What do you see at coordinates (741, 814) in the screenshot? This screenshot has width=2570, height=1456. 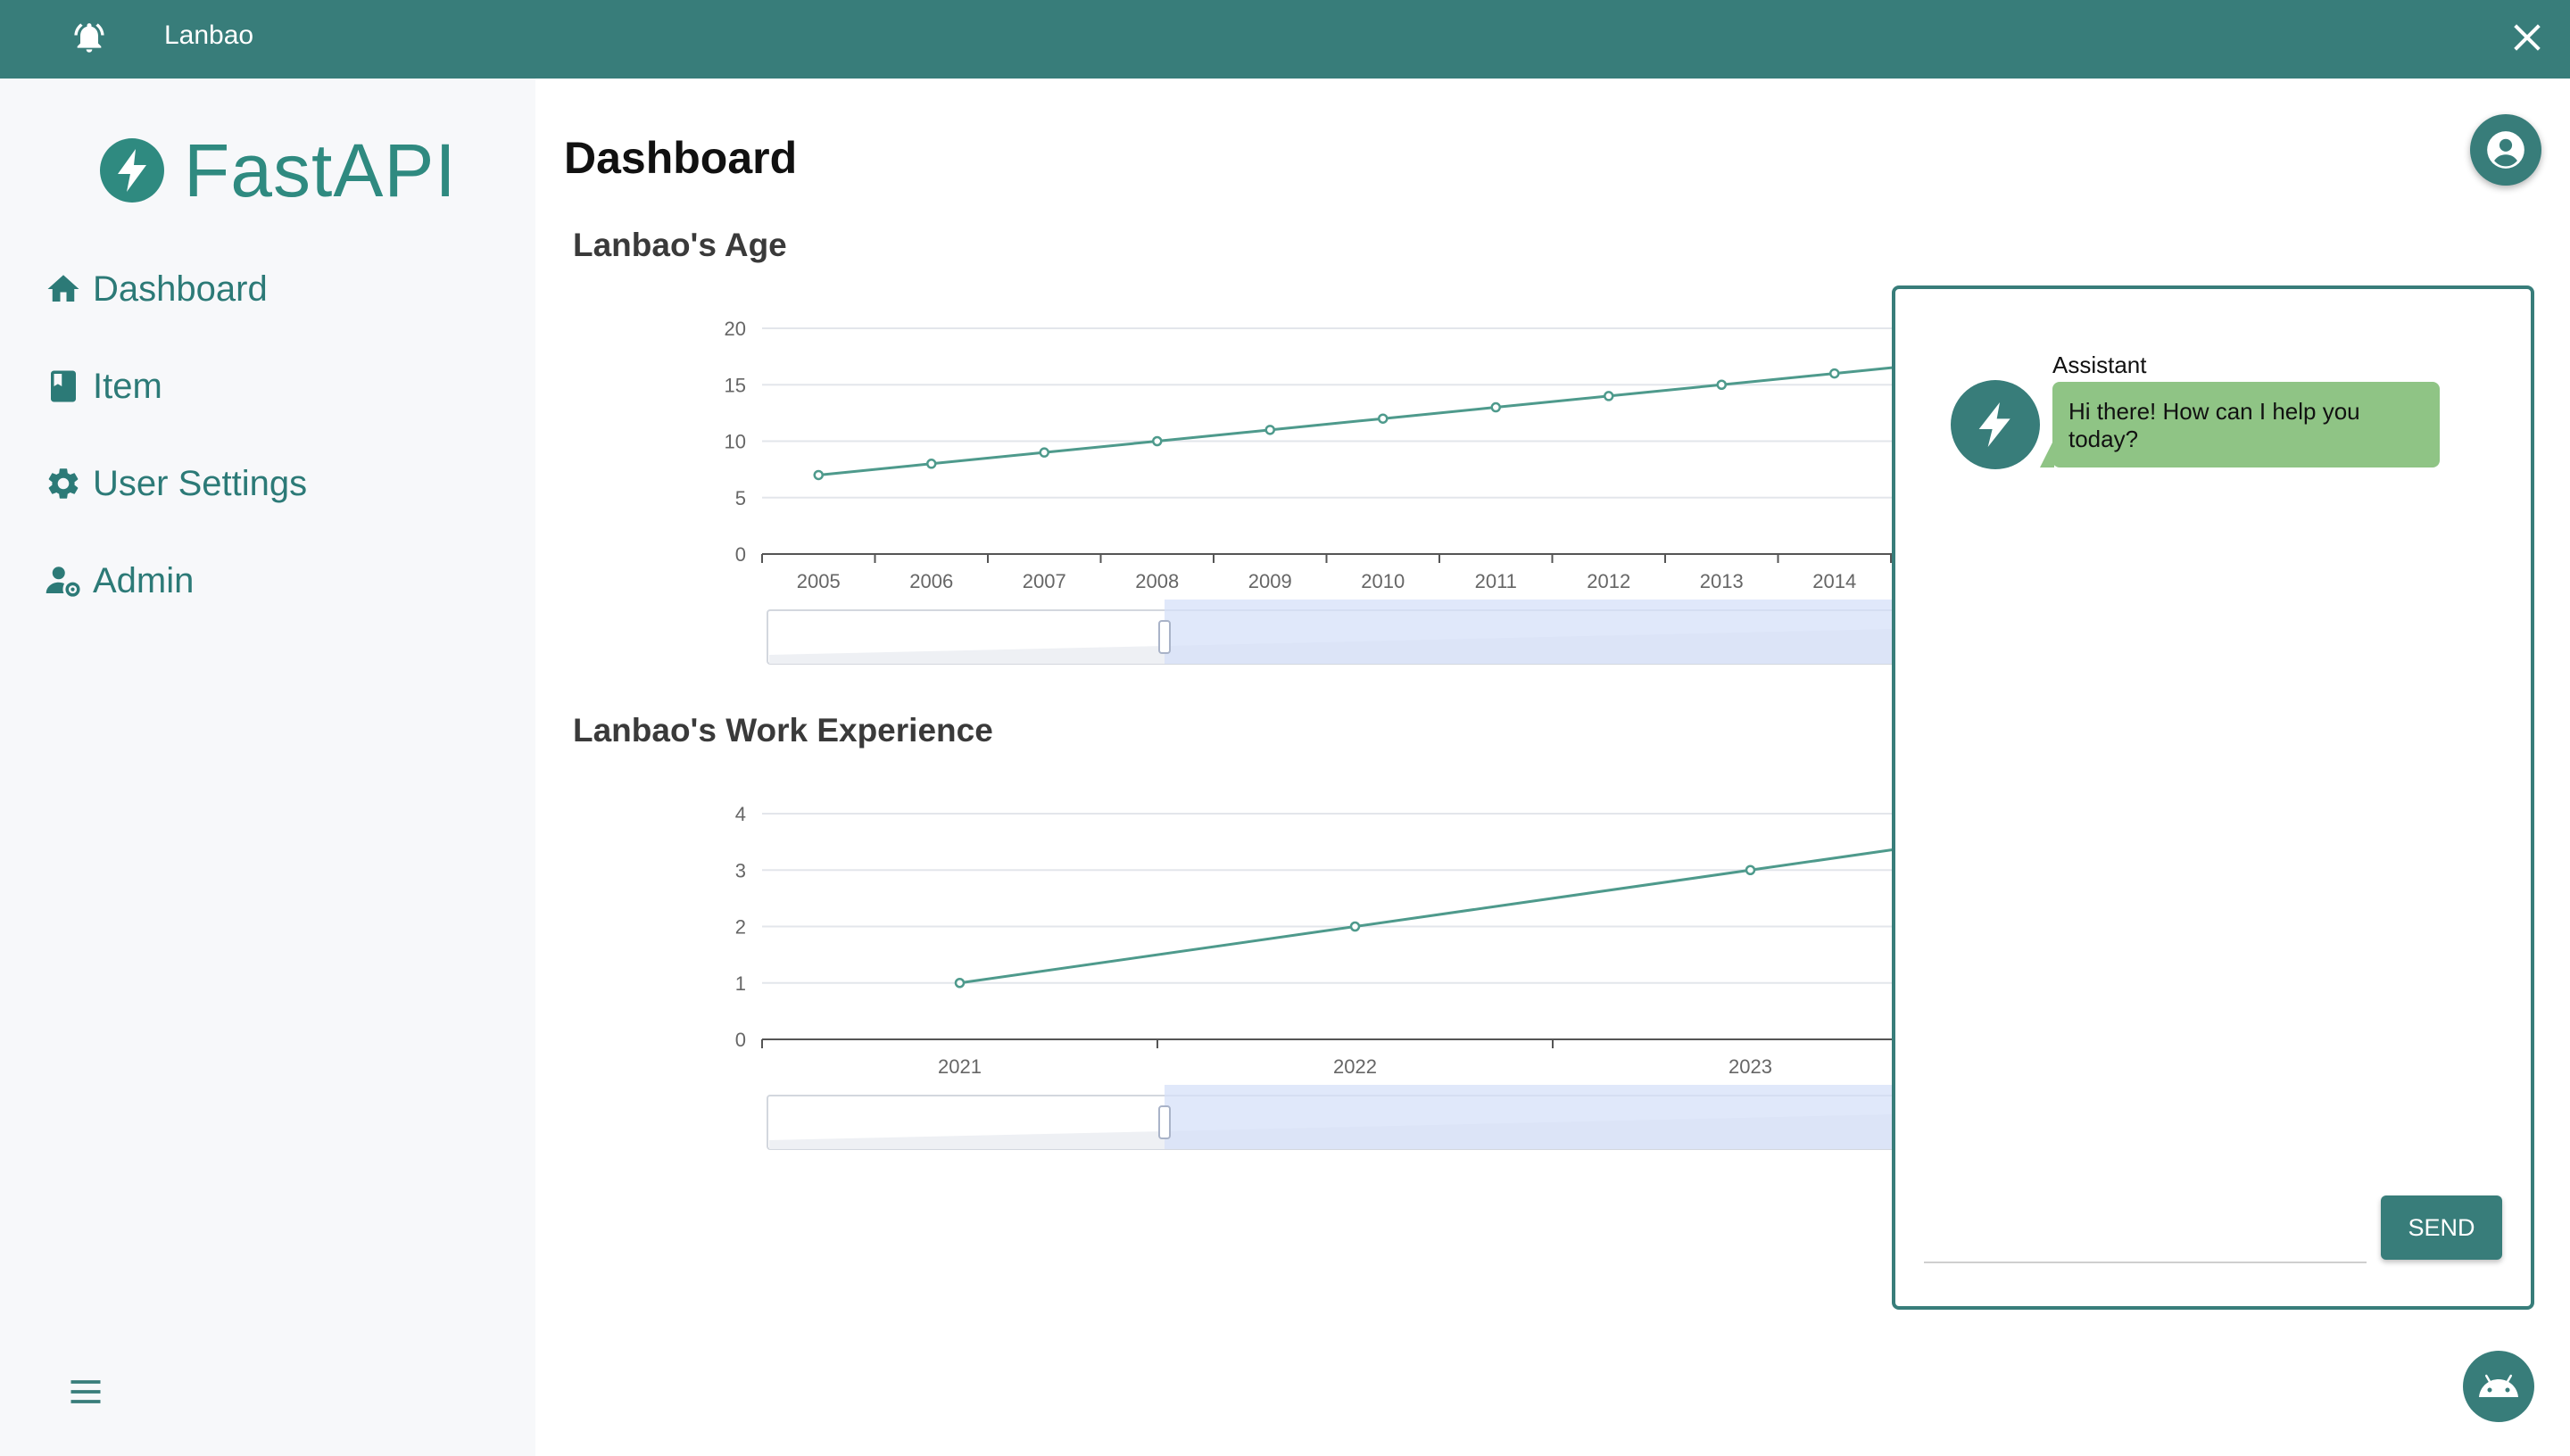 I see `y-tick-label: 4` at bounding box center [741, 814].